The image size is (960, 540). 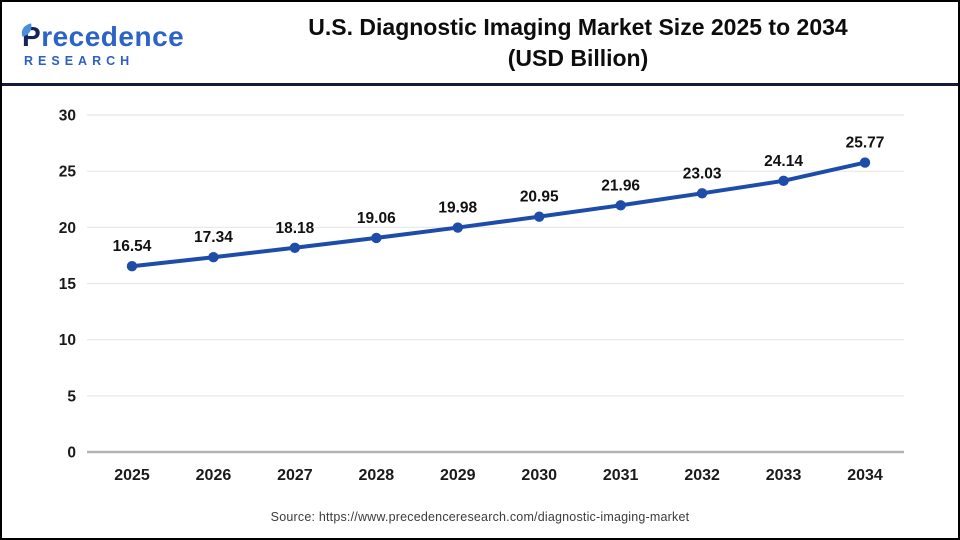 What do you see at coordinates (621, 475) in the screenshot?
I see `x-tick-label: 2031` at bounding box center [621, 475].